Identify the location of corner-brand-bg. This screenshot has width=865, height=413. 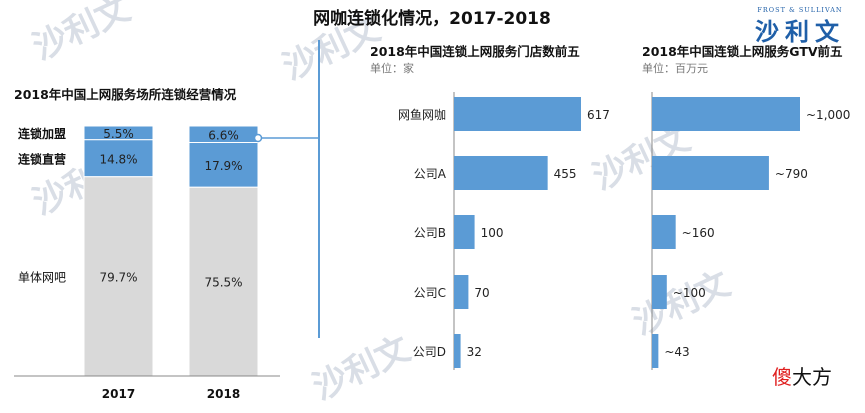
(815, 378).